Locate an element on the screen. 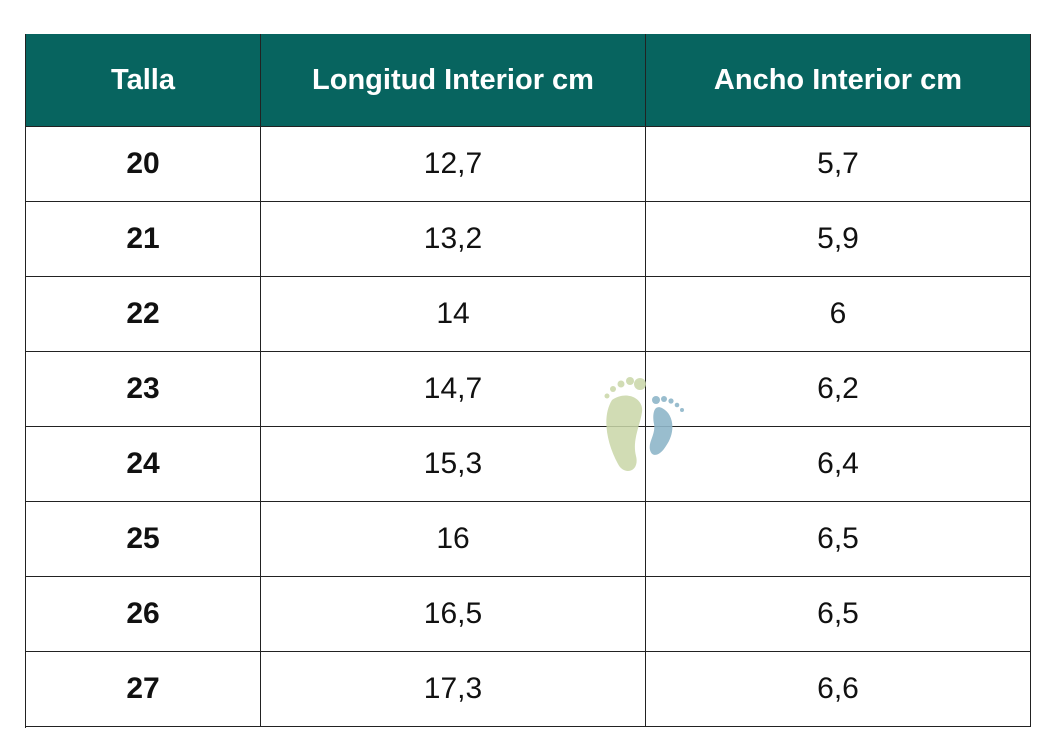 This screenshot has height=740, width=1053. value-cell: 16,5 is located at coordinates (453, 614).